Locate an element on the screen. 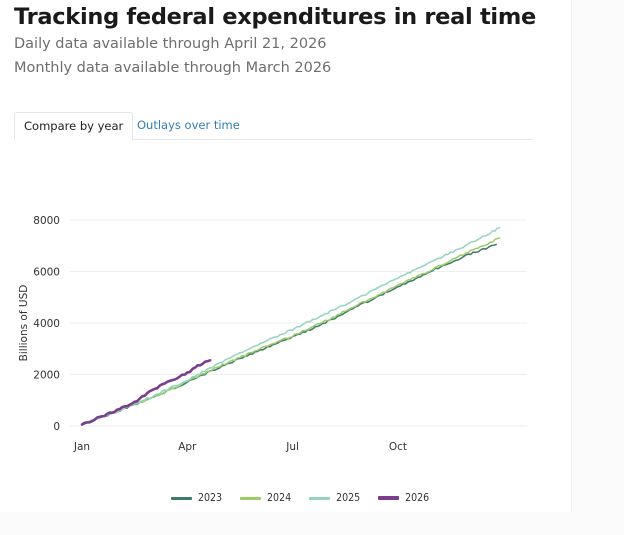 This screenshot has width=624, height=535. view-tabs: Compare by year Outlays over time is located at coordinates (273, 126).